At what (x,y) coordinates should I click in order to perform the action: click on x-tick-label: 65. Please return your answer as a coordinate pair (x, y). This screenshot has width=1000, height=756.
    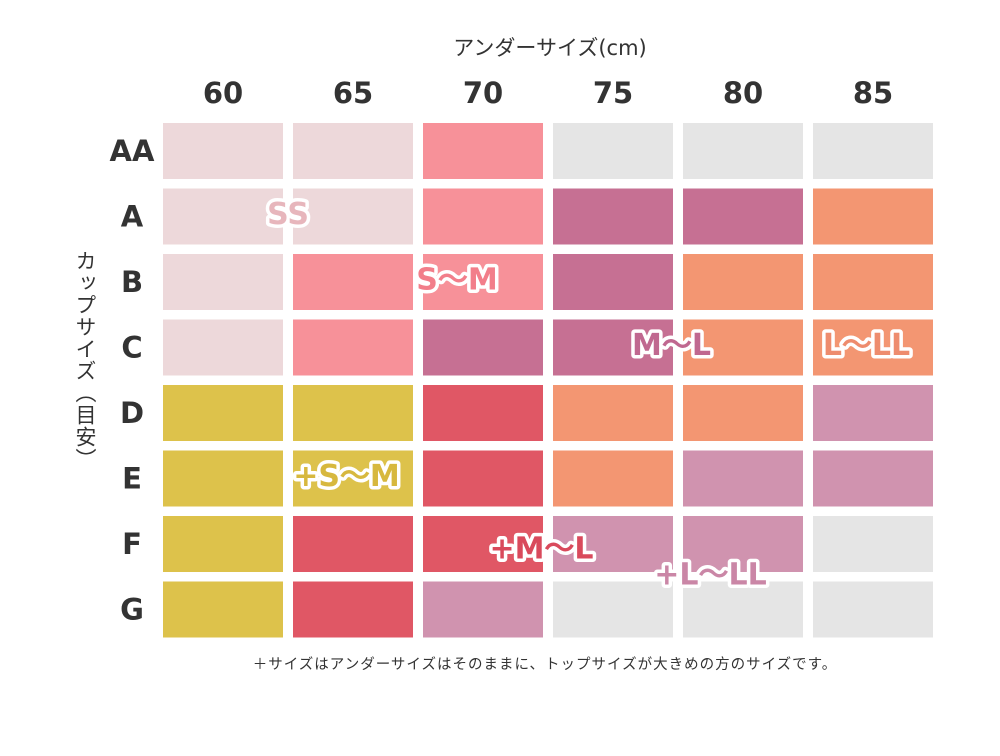
    Looking at the image, I should click on (353, 93).